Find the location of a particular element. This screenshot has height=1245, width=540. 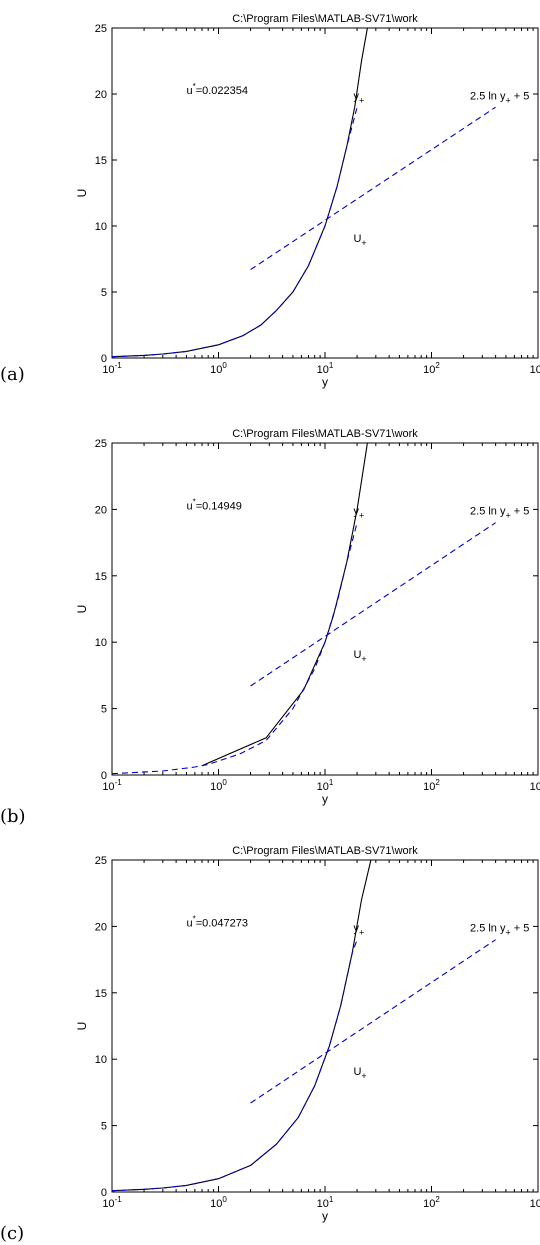

ustar-annotation: u*=0.022354 is located at coordinates (217, 89).